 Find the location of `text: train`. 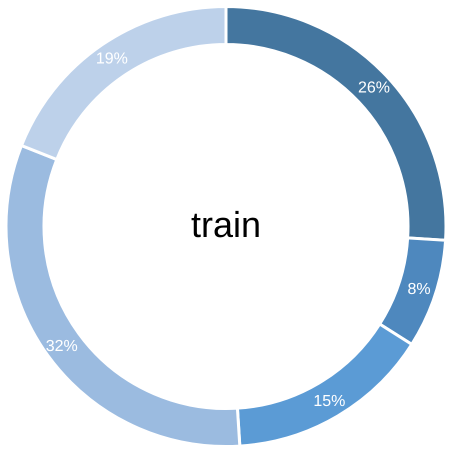

text: train is located at coordinates (226, 224).